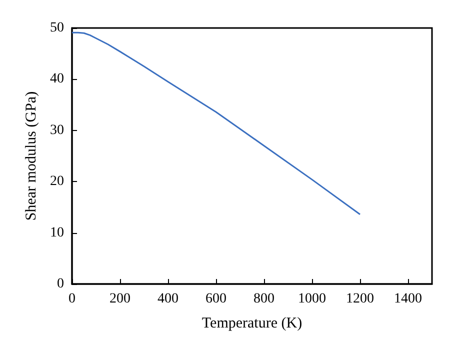 This screenshot has height=355, width=474. I want to click on y-tick-label: 30, so click(57, 130).